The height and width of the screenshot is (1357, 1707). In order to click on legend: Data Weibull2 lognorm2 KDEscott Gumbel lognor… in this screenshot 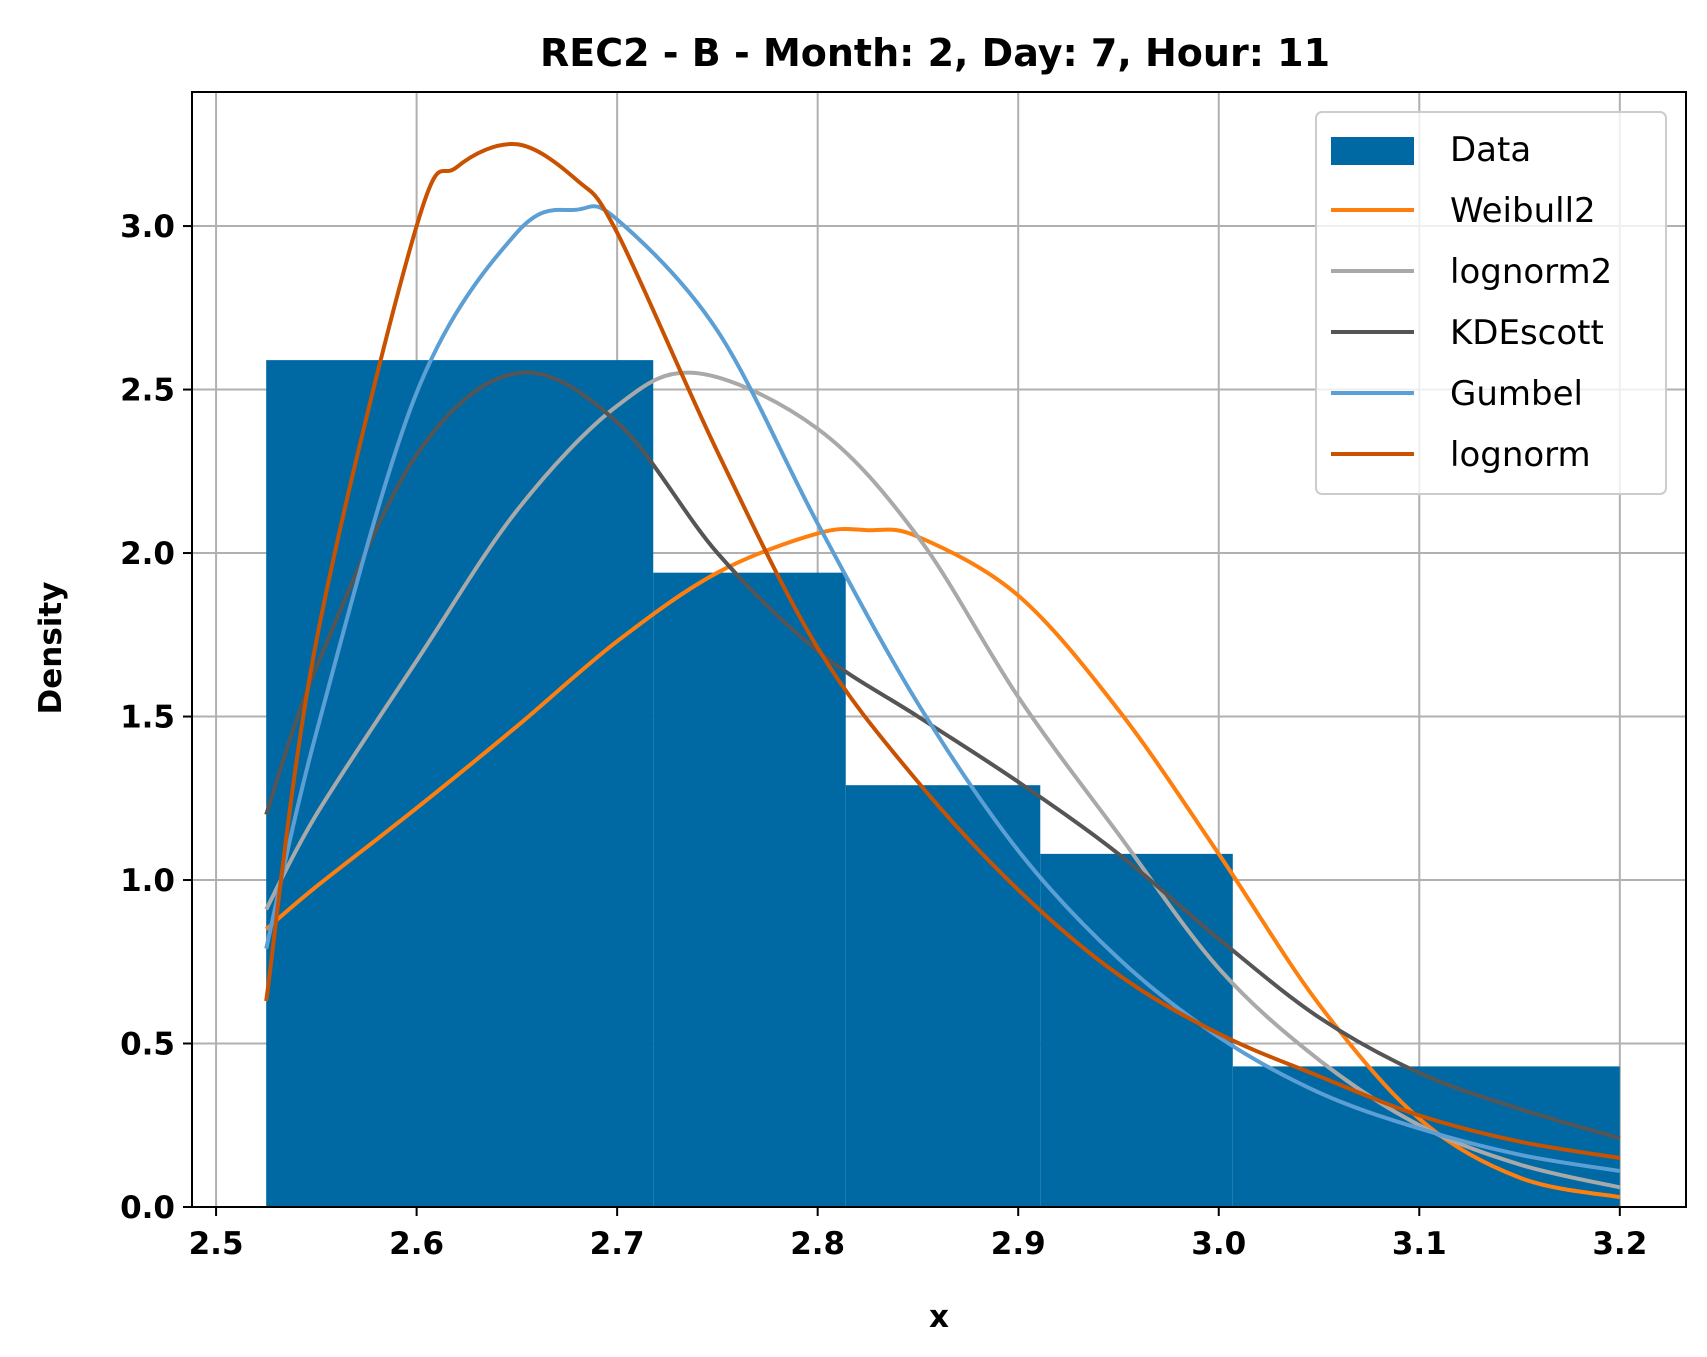, I will do `click(1491, 303)`.